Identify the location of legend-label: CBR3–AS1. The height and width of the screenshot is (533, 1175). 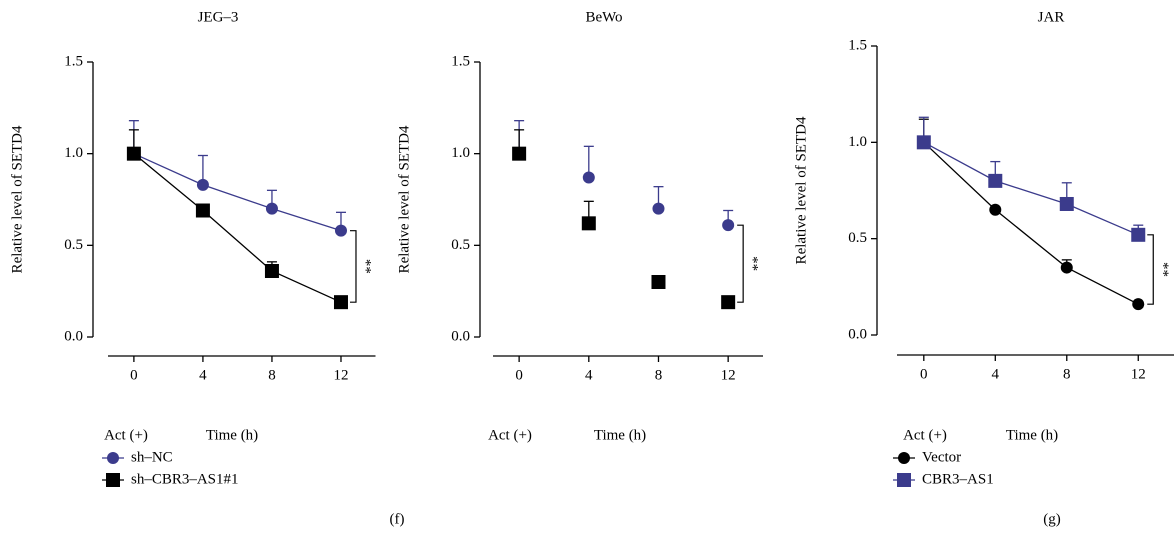
(958, 479).